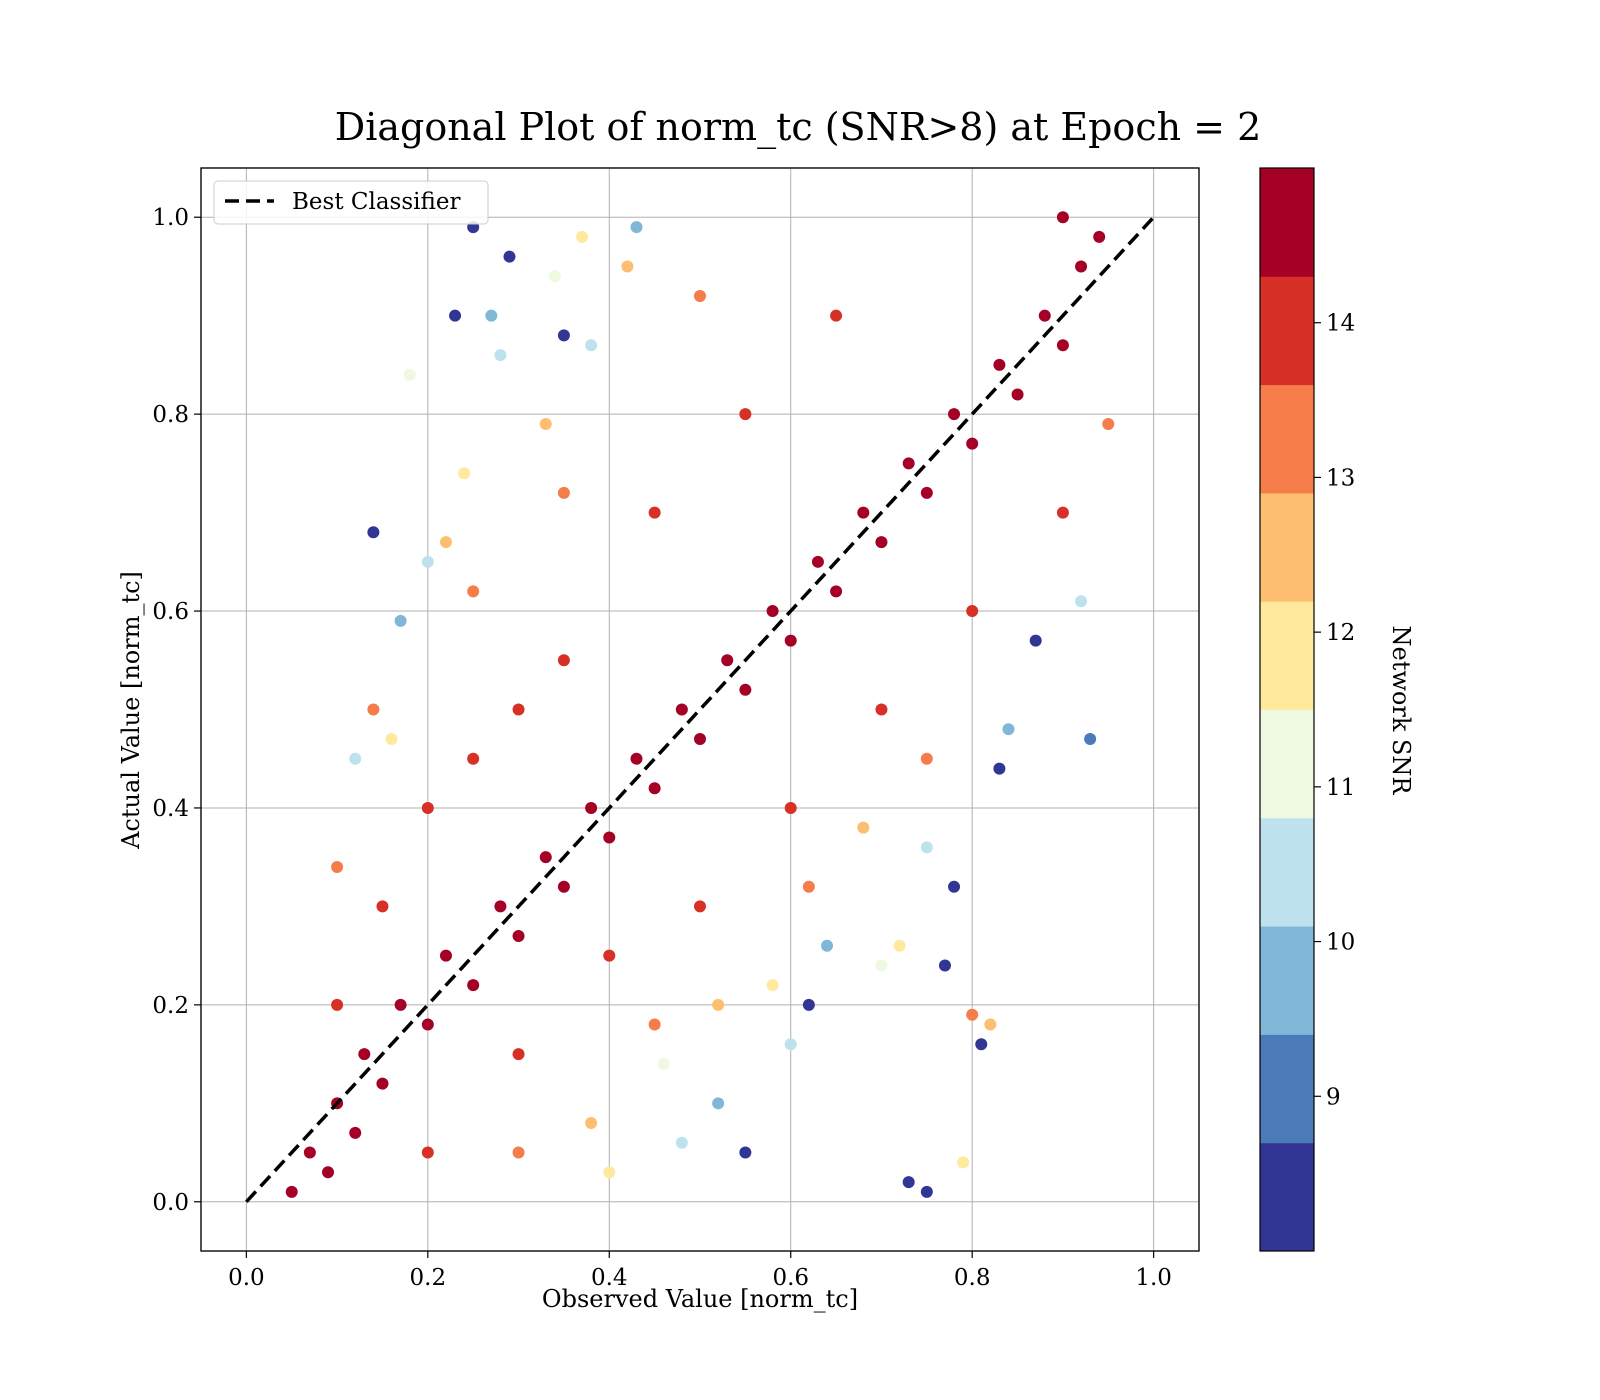  What do you see at coordinates (790, 1278) in the screenshot?
I see `x-tick-label: 0.6` at bounding box center [790, 1278].